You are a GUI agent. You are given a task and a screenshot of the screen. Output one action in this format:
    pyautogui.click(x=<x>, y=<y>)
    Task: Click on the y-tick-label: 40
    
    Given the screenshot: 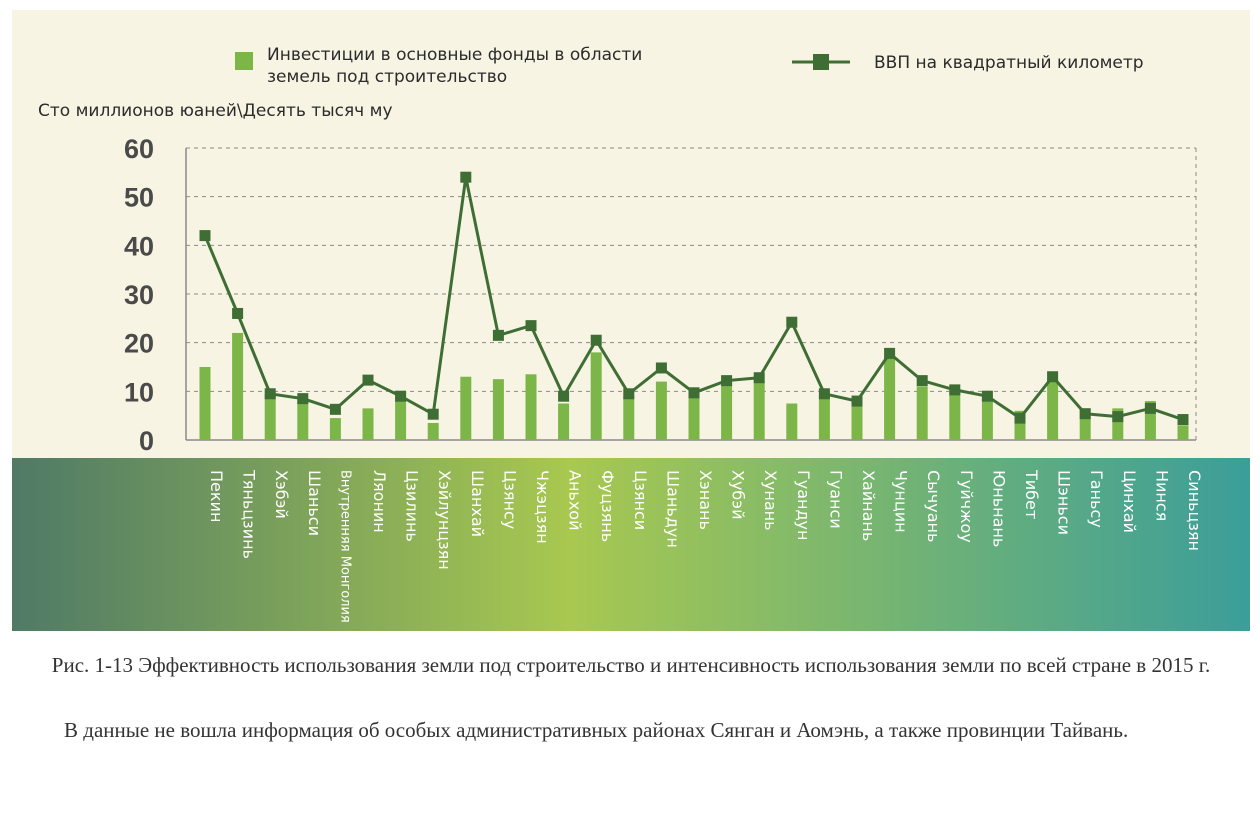 What is the action you would take?
    pyautogui.click(x=139, y=246)
    